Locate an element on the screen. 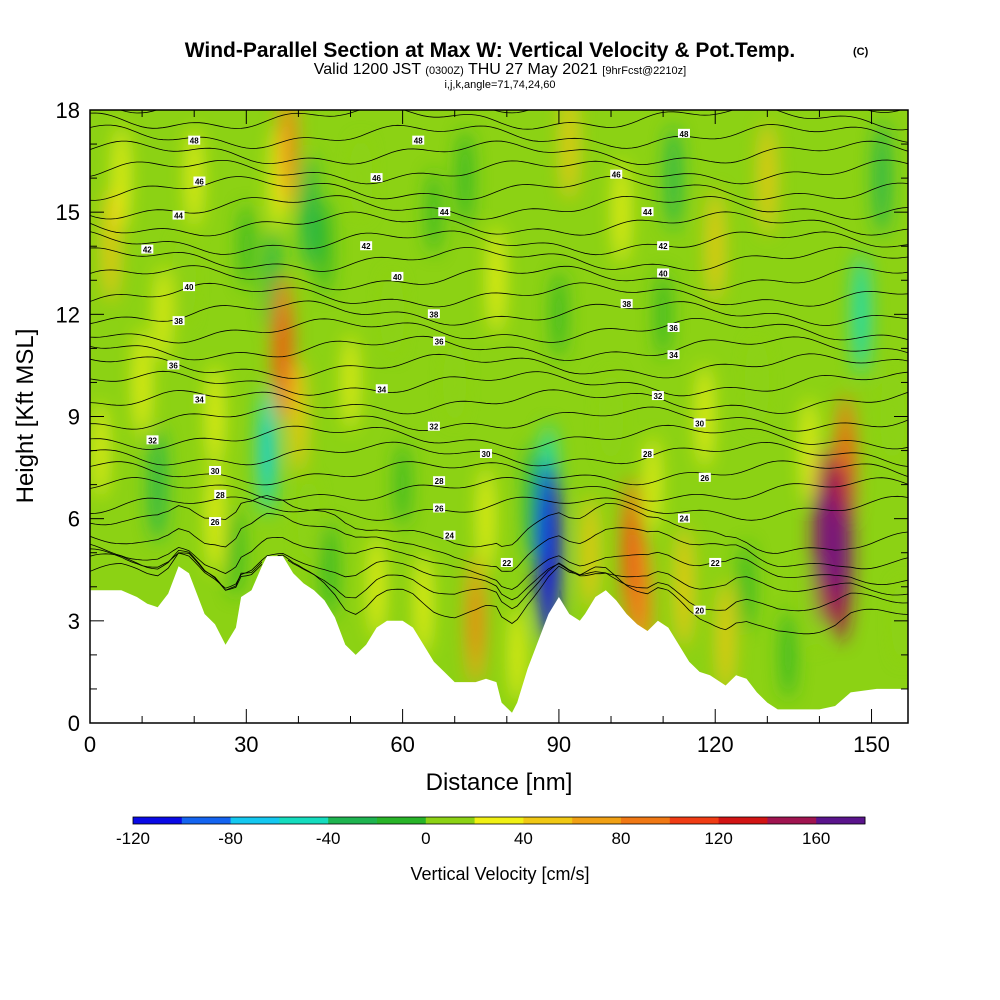 The image size is (1000, 1000). contour-label: 44 is located at coordinates (178, 216).